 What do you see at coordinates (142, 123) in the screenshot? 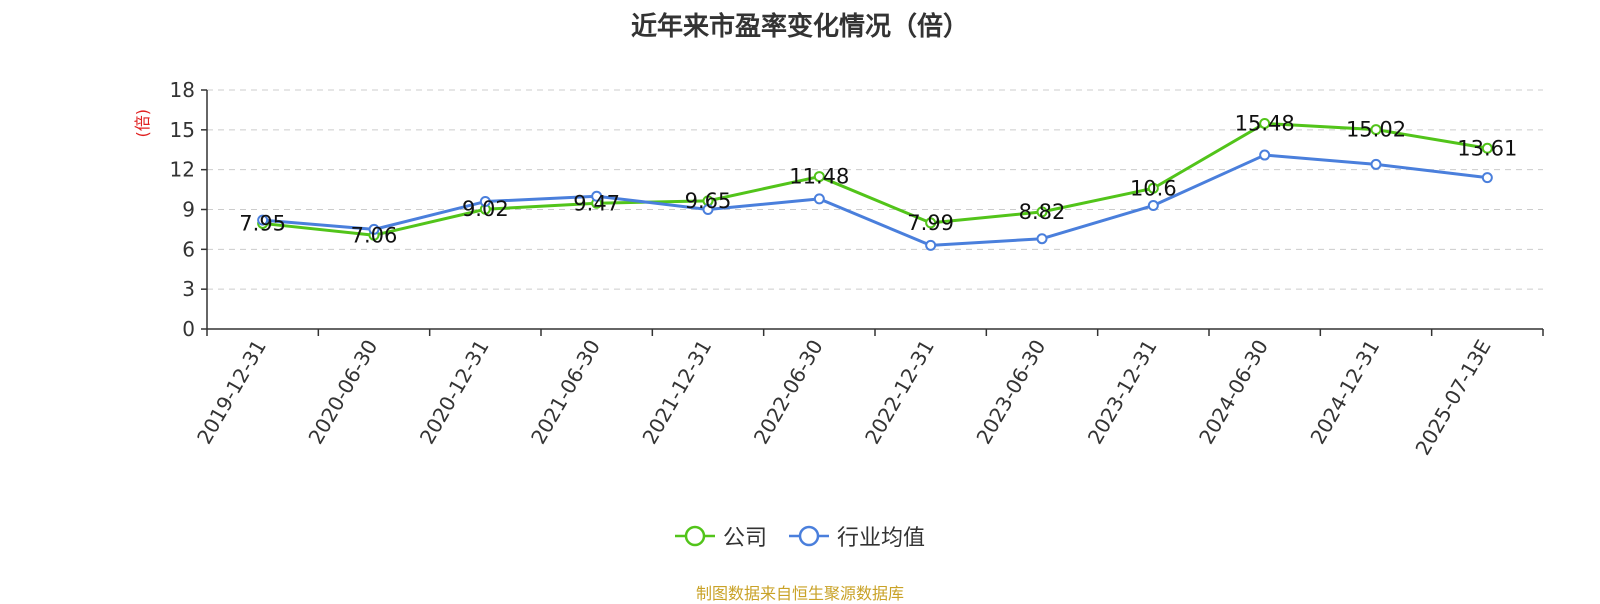
I see `y-axis-title: (倍)` at bounding box center [142, 123].